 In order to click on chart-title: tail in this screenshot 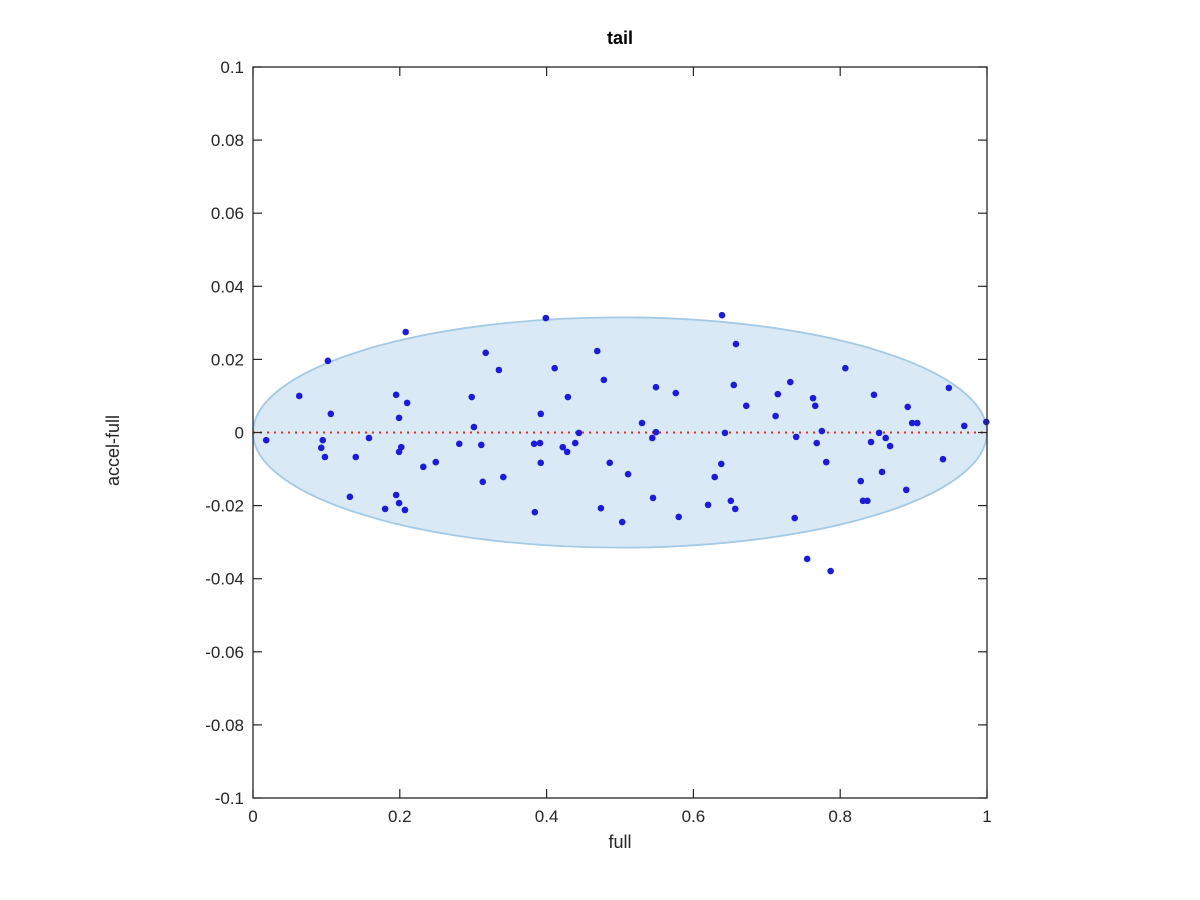, I will do `click(619, 38)`.